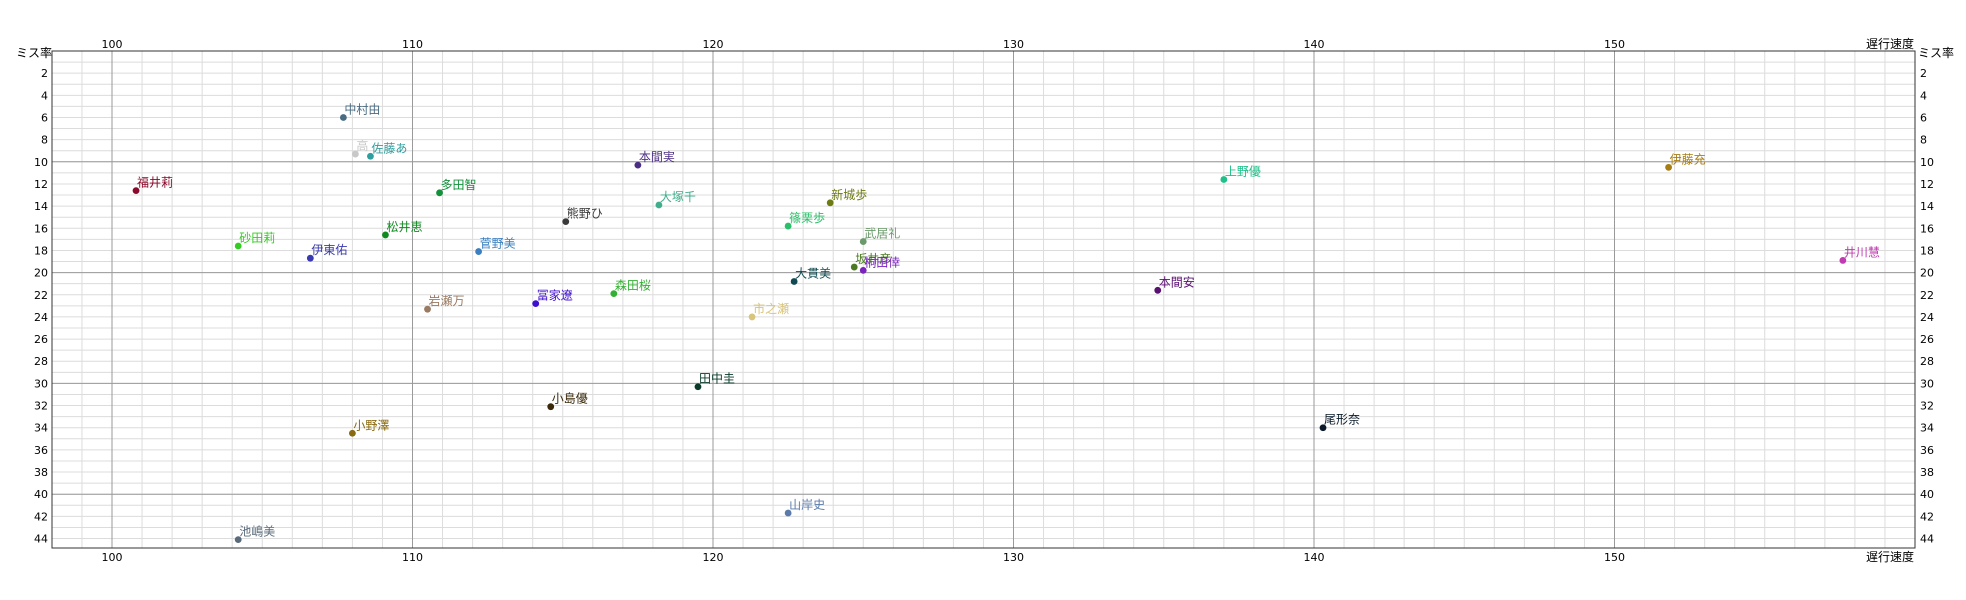 This screenshot has width=1966, height=600. What do you see at coordinates (1013, 44) in the screenshot?
I see `x-tick-label-top: 130` at bounding box center [1013, 44].